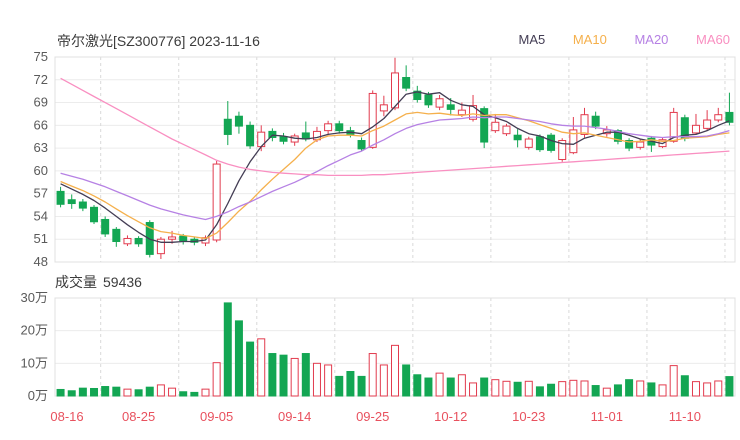  What do you see at coordinates (532, 39) in the screenshot?
I see `legend-ma5: MA5` at bounding box center [532, 39].